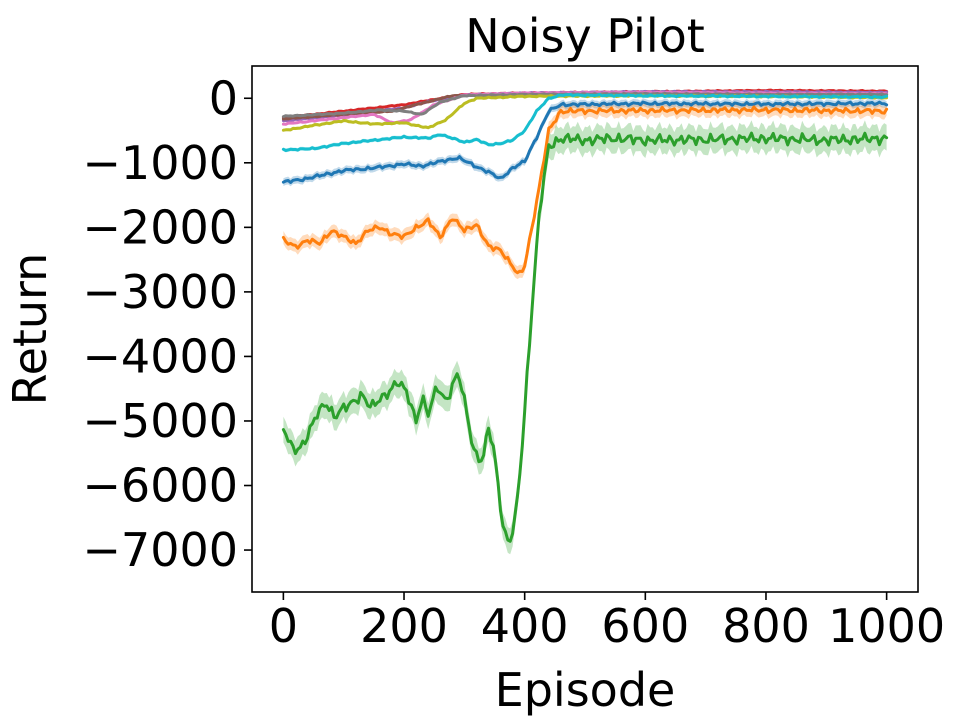  Describe the element at coordinates (404, 626) in the screenshot. I see `x-tick-label: 200` at that location.